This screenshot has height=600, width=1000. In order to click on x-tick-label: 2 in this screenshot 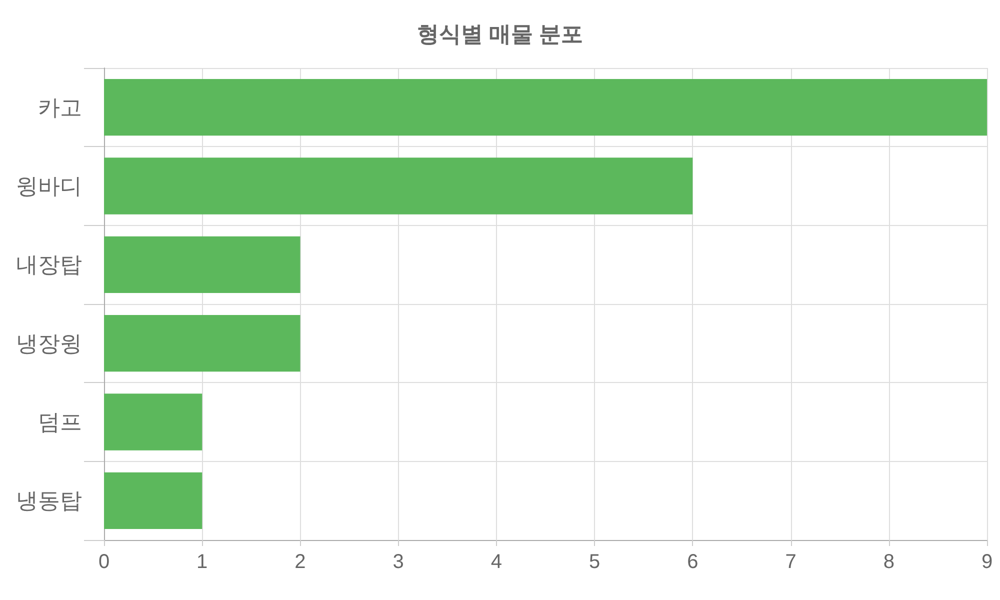, I will do `click(300, 562)`.